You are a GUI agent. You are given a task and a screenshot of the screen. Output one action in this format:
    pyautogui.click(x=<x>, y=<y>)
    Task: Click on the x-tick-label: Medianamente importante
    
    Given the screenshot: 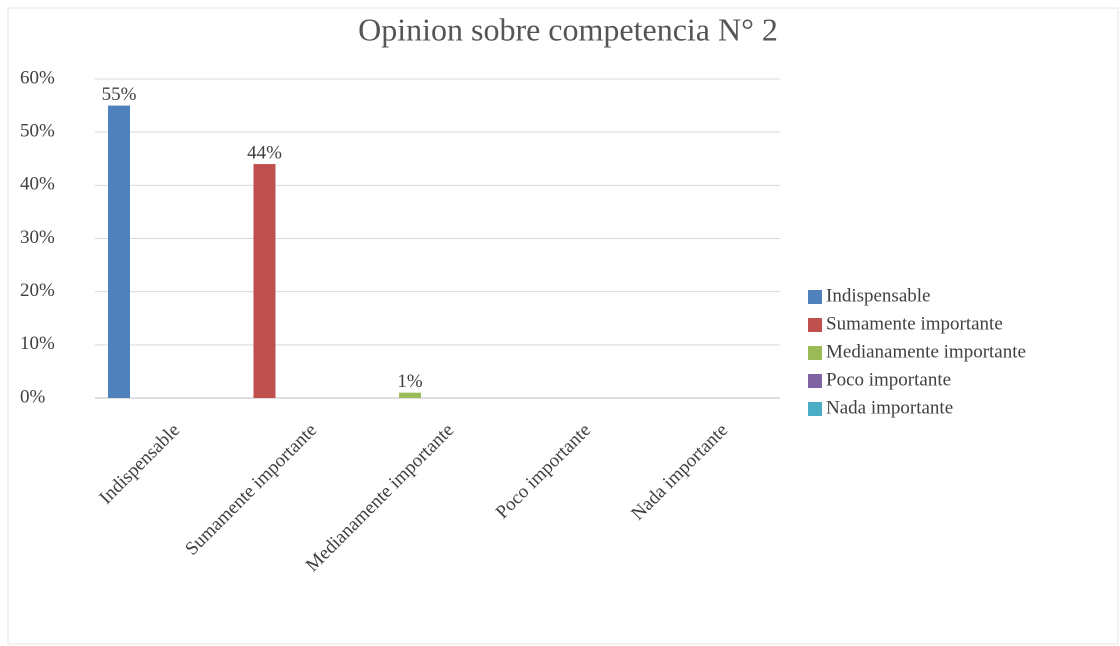 What is the action you would take?
    pyautogui.click(x=380, y=498)
    